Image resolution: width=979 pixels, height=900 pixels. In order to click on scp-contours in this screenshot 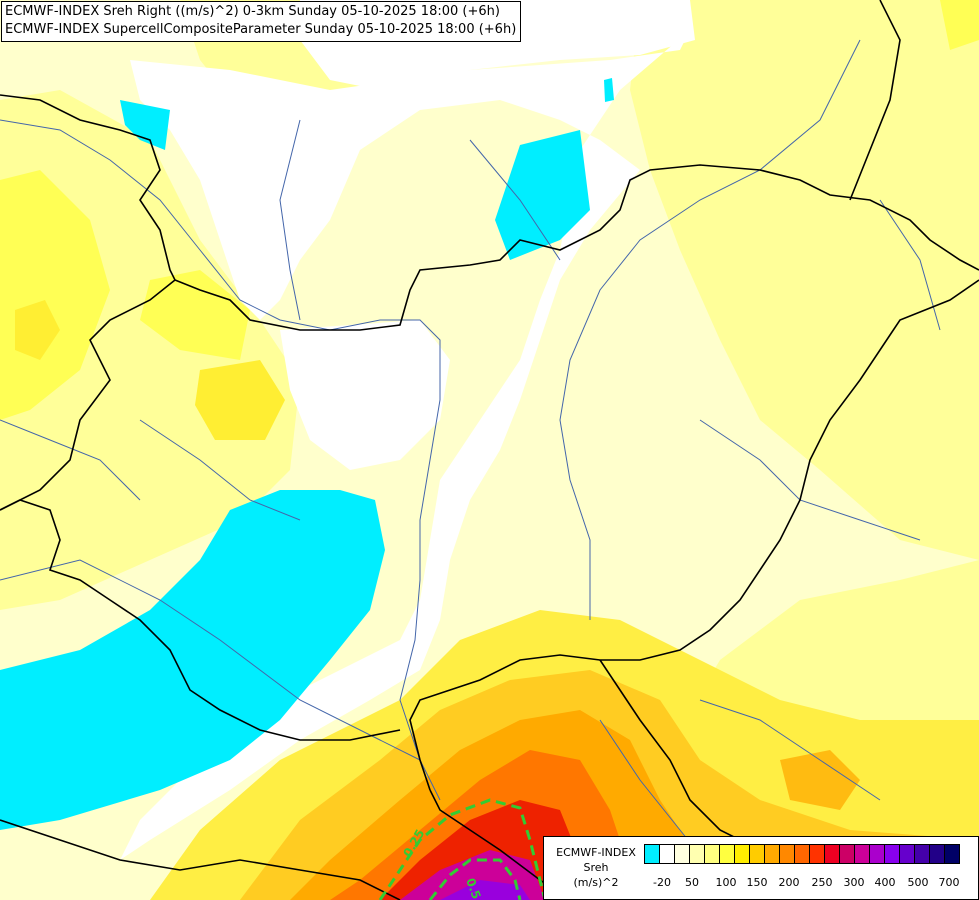, I will do `click(462, 849)`.